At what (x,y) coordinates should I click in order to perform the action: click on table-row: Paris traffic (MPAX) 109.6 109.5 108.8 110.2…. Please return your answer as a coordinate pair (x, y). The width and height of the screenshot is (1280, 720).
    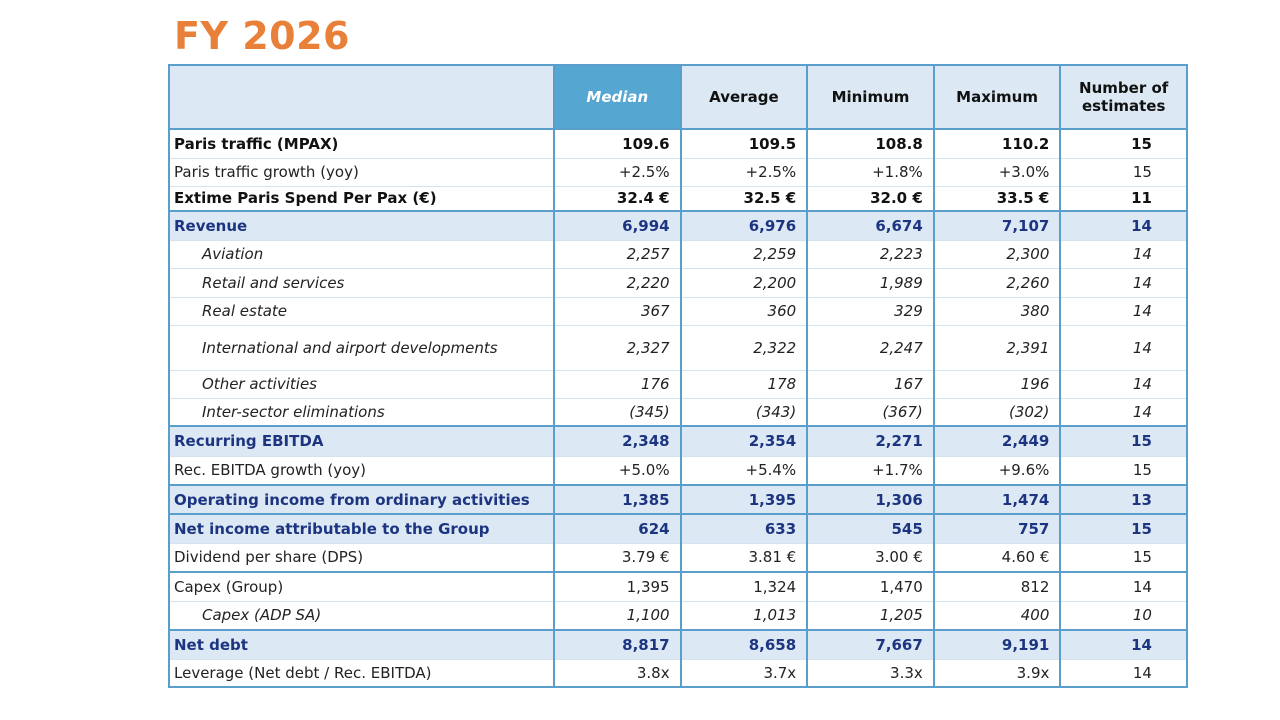
    Looking at the image, I should click on (678, 143).